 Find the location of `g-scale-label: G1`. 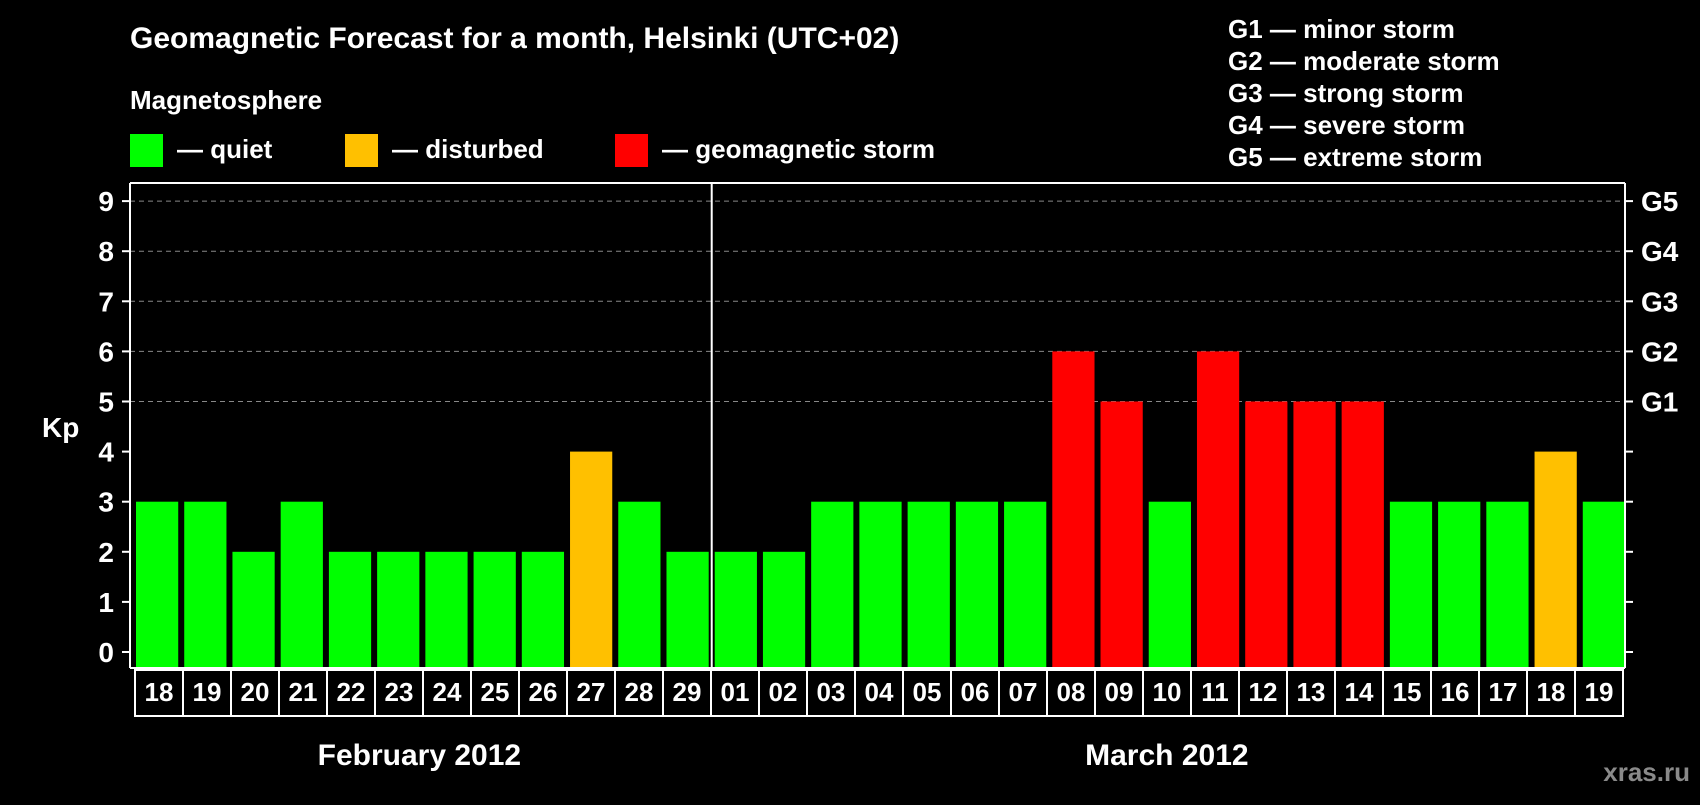

g-scale-label: G1 is located at coordinates (1659, 402).